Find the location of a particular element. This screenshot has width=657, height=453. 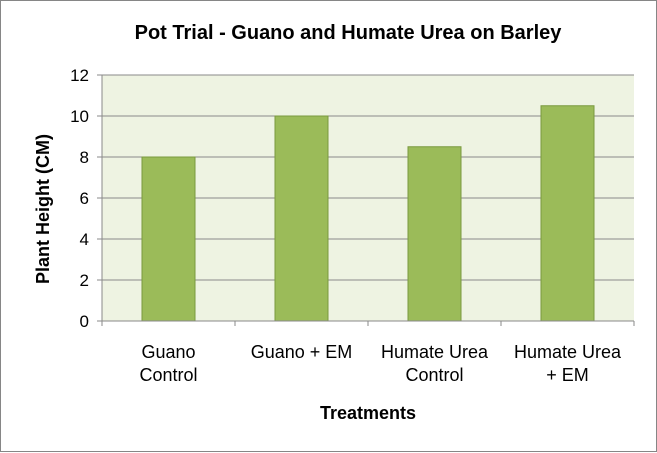

y-tick-label: 12 is located at coordinates (79, 75).